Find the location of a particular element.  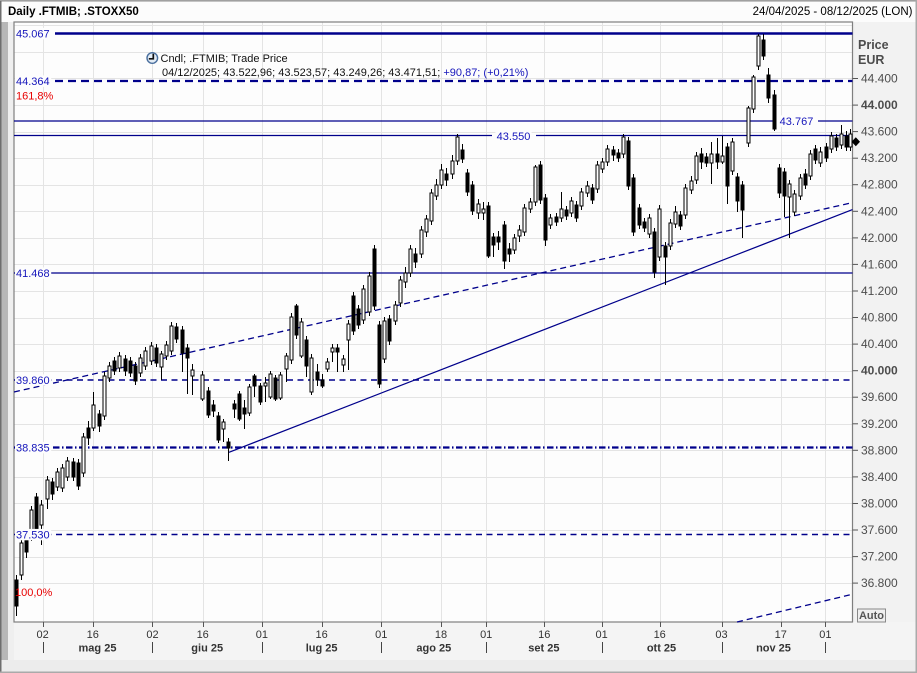

svg-text: 37.530 is located at coordinates (33, 536).